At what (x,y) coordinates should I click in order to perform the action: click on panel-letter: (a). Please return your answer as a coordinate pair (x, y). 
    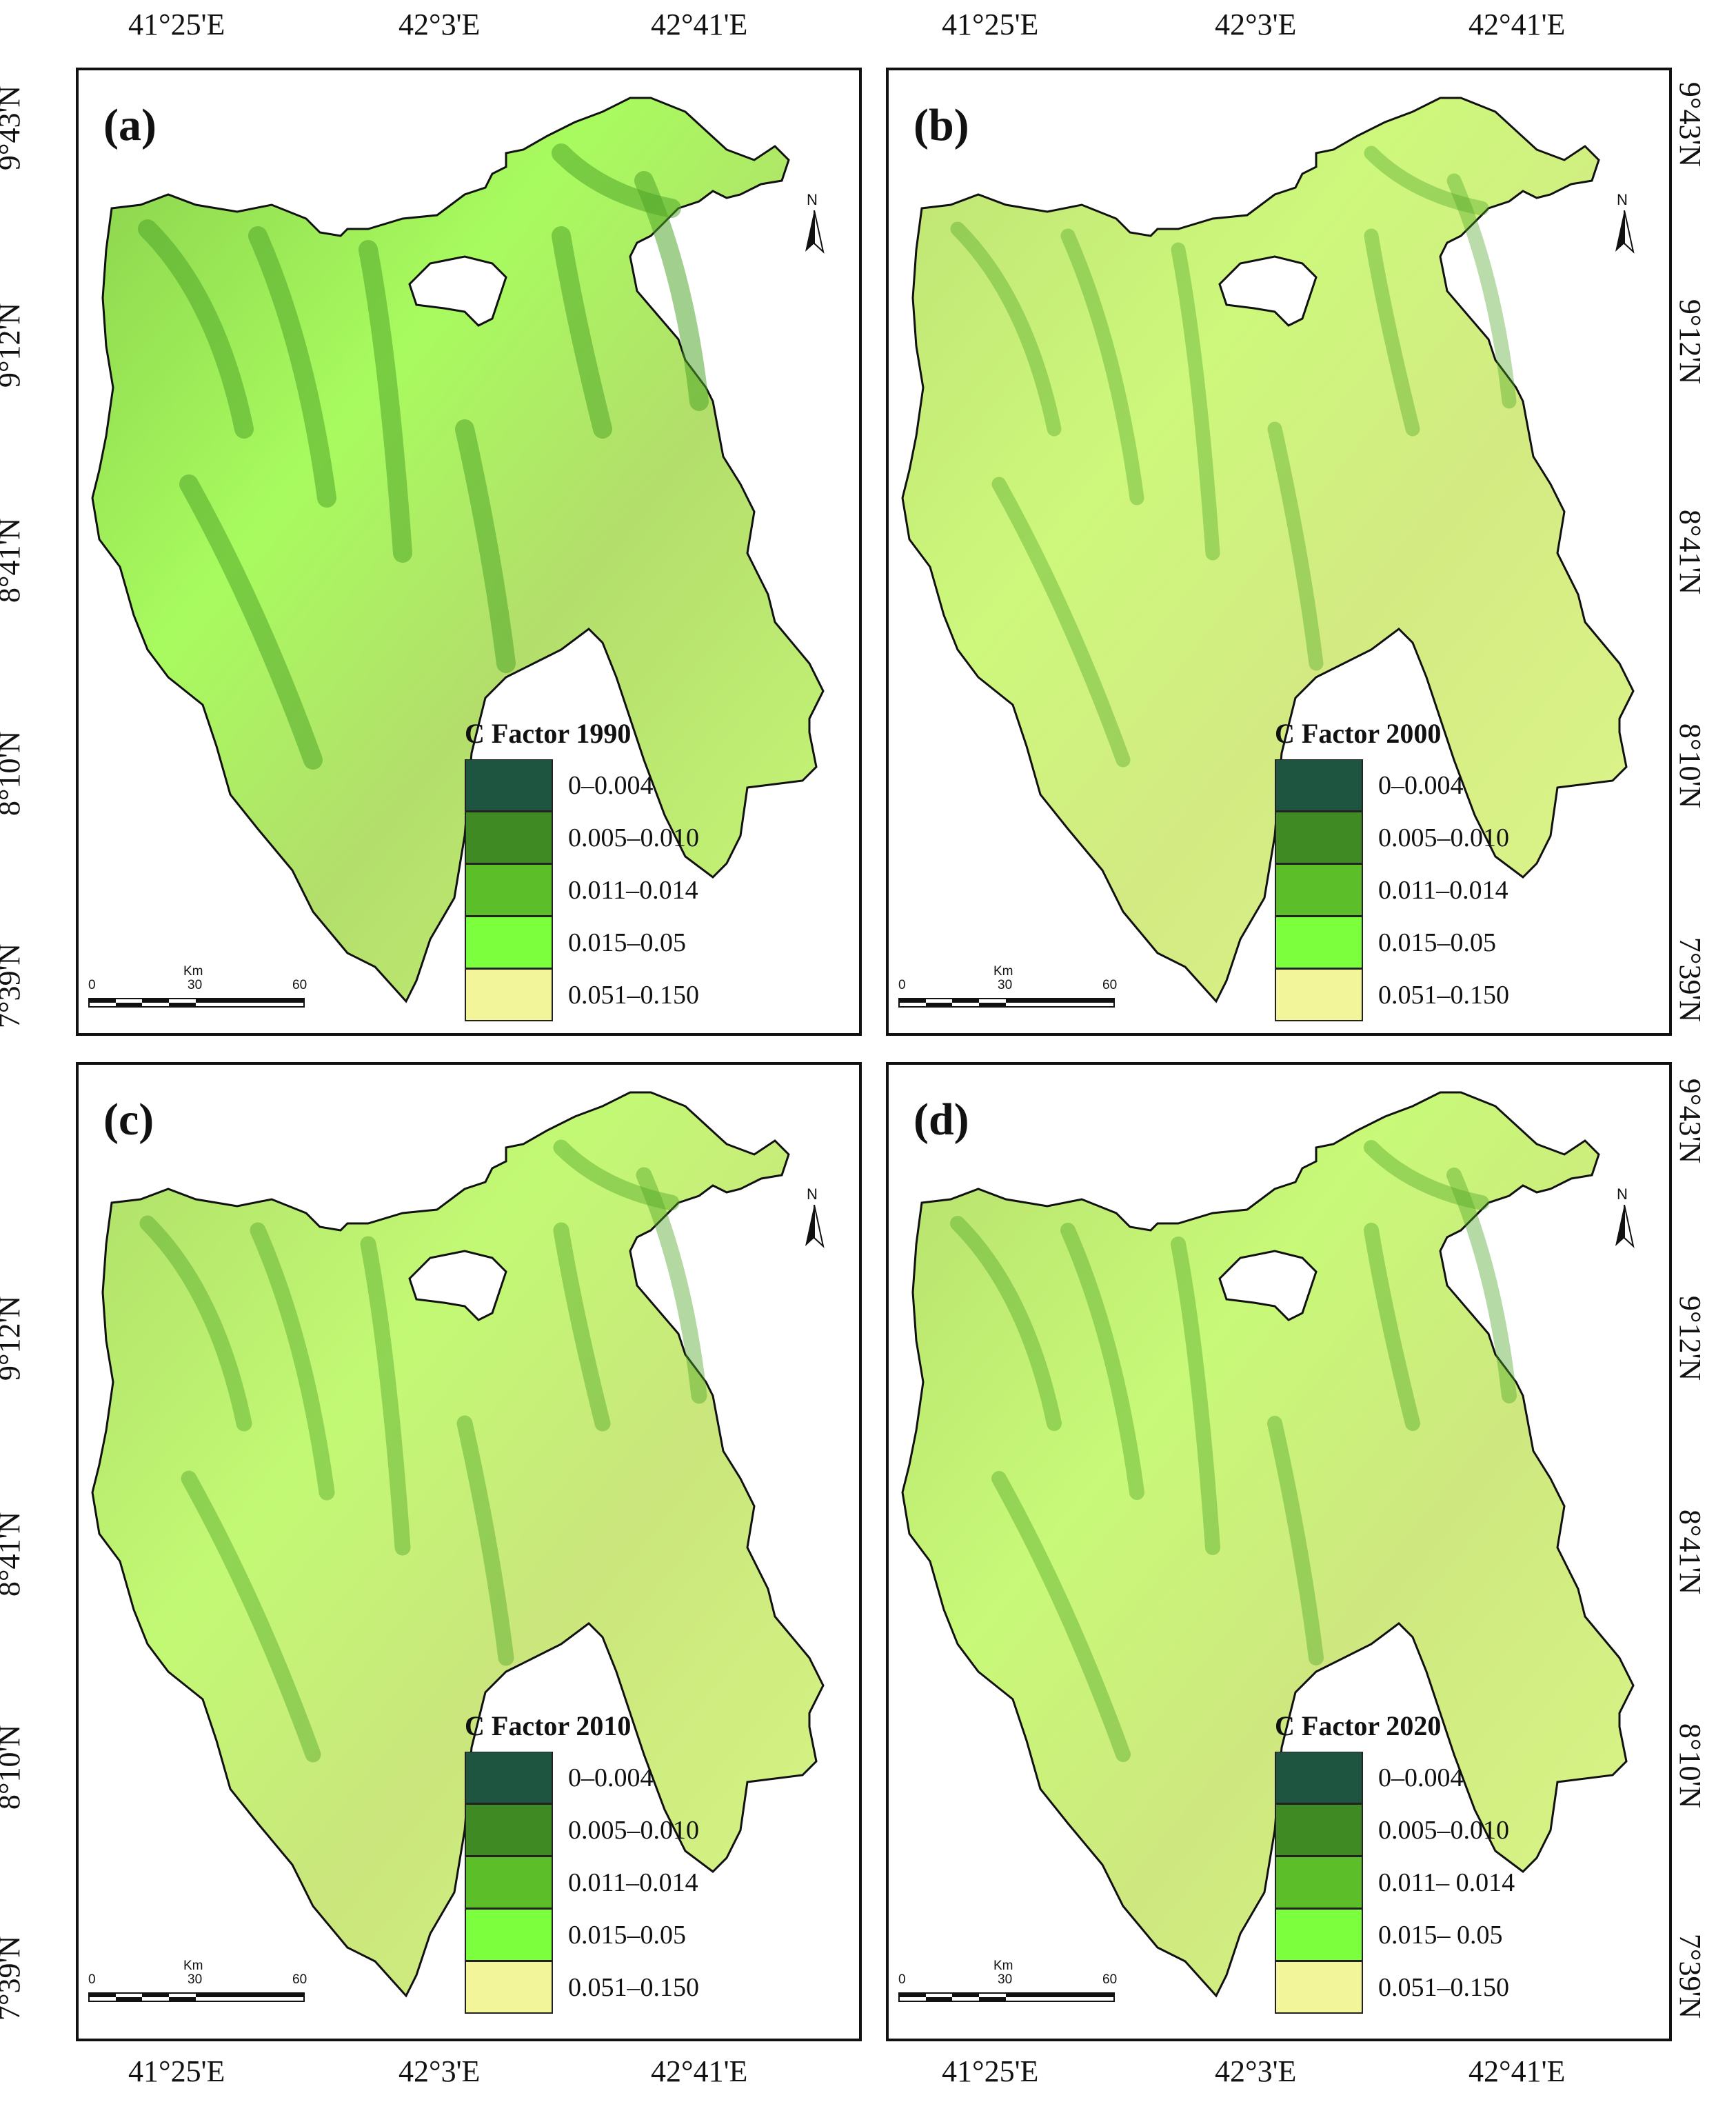
    Looking at the image, I should click on (130, 125).